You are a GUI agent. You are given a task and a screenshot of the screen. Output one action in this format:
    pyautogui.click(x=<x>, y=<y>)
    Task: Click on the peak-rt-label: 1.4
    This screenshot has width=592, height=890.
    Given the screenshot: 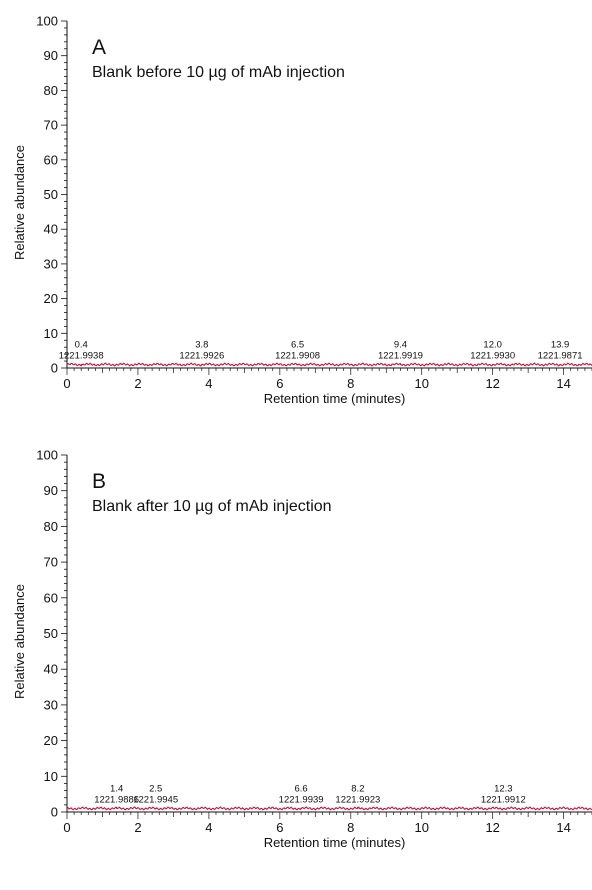 What is the action you would take?
    pyautogui.click(x=116, y=788)
    